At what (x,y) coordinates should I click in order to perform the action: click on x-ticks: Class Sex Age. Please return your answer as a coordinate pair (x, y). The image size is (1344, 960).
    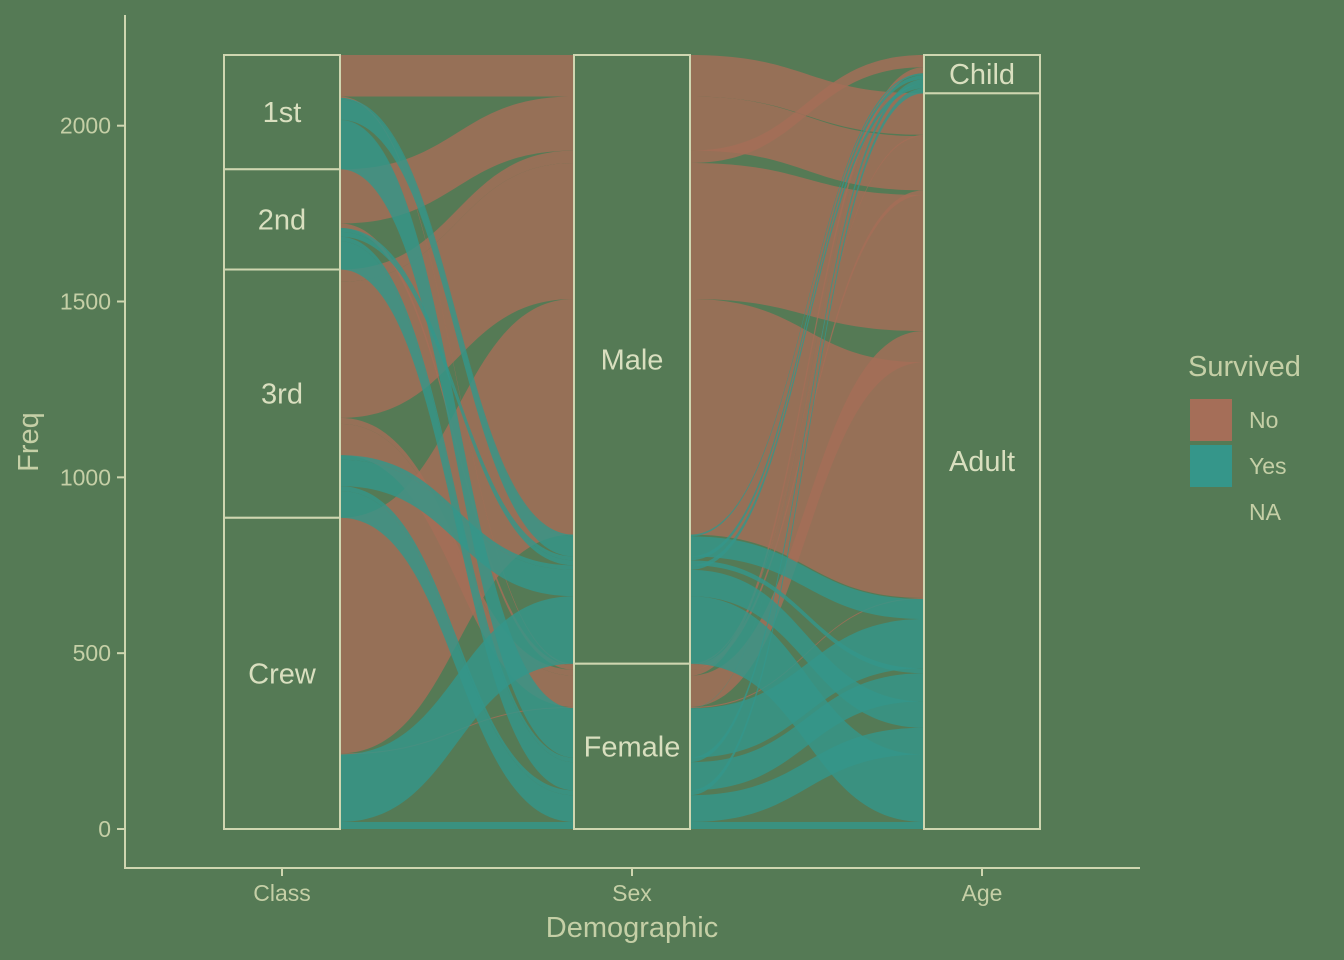
    Looking at the image, I should click on (627, 887).